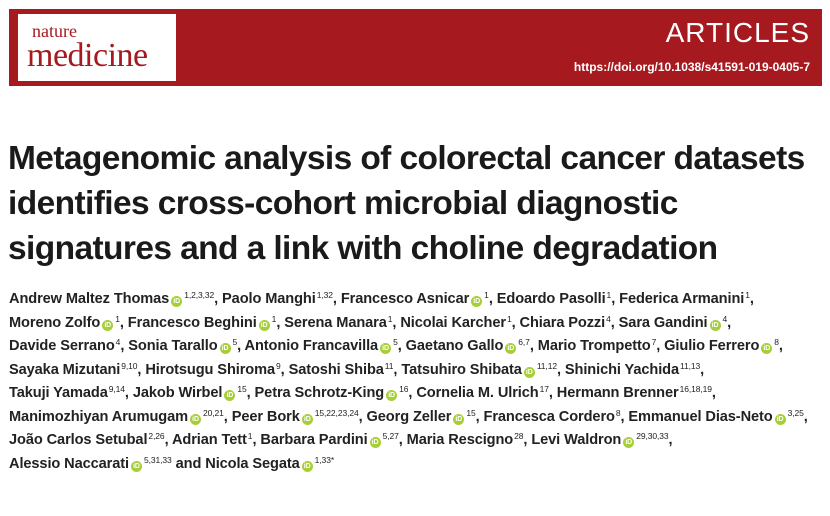  I want to click on author-name: Sayaka Mizutani, so click(65, 369).